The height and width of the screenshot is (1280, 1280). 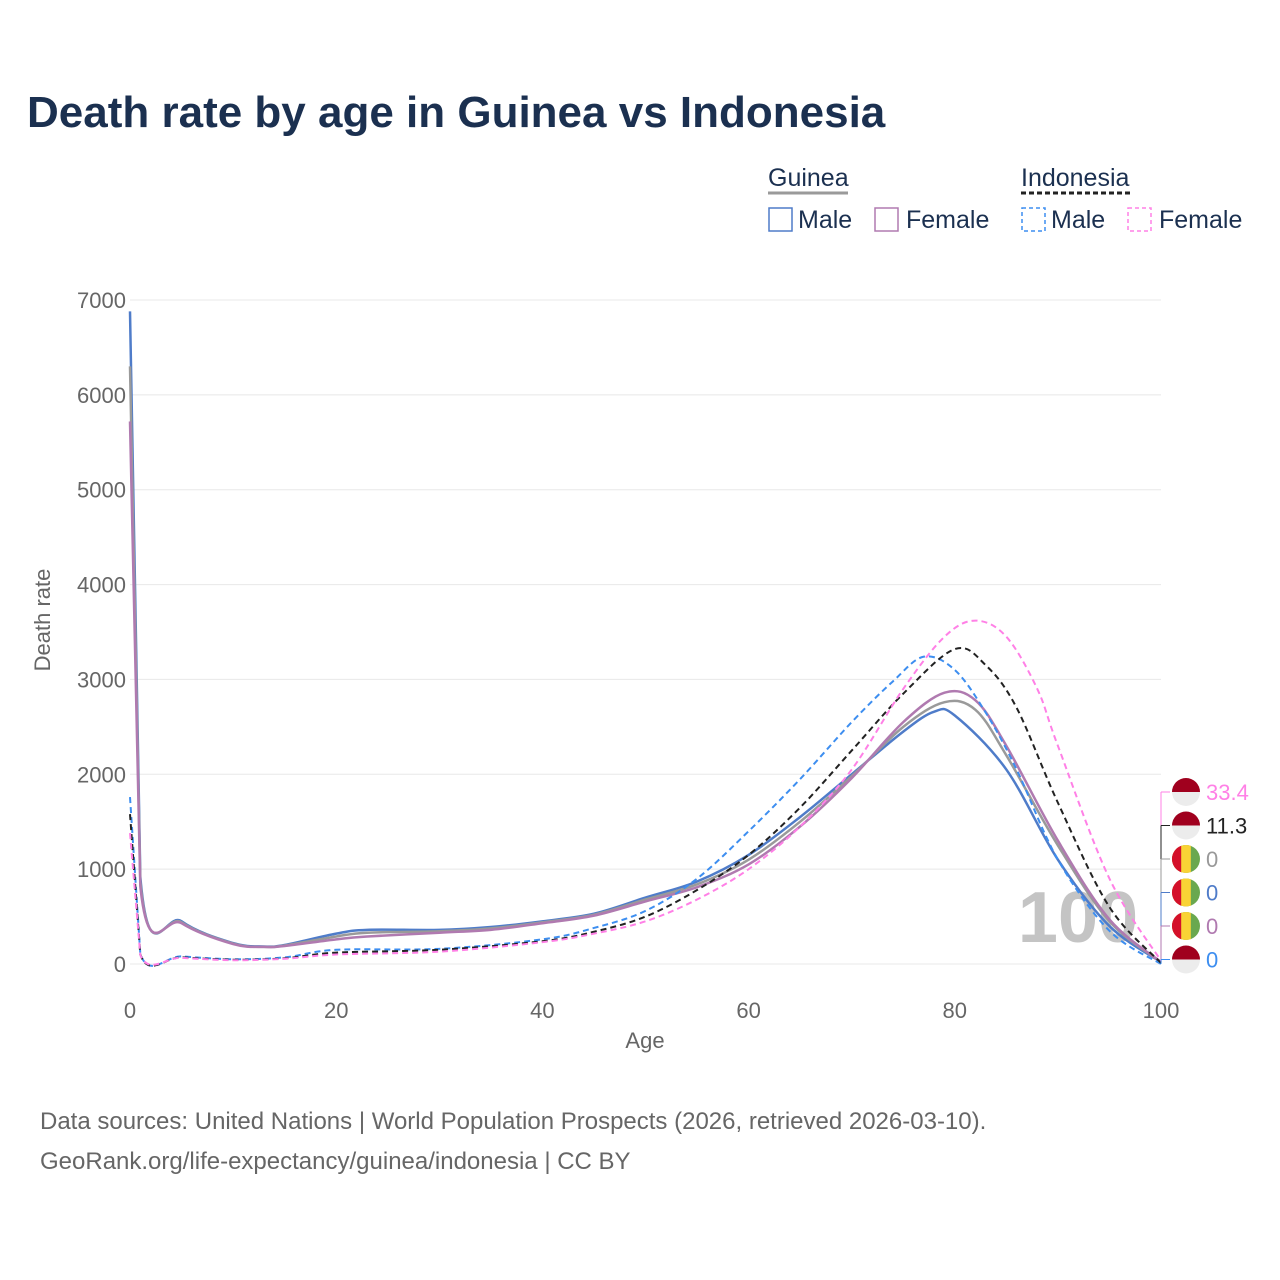 What do you see at coordinates (644, 1040) in the screenshot?
I see `x-axis-label: Age` at bounding box center [644, 1040].